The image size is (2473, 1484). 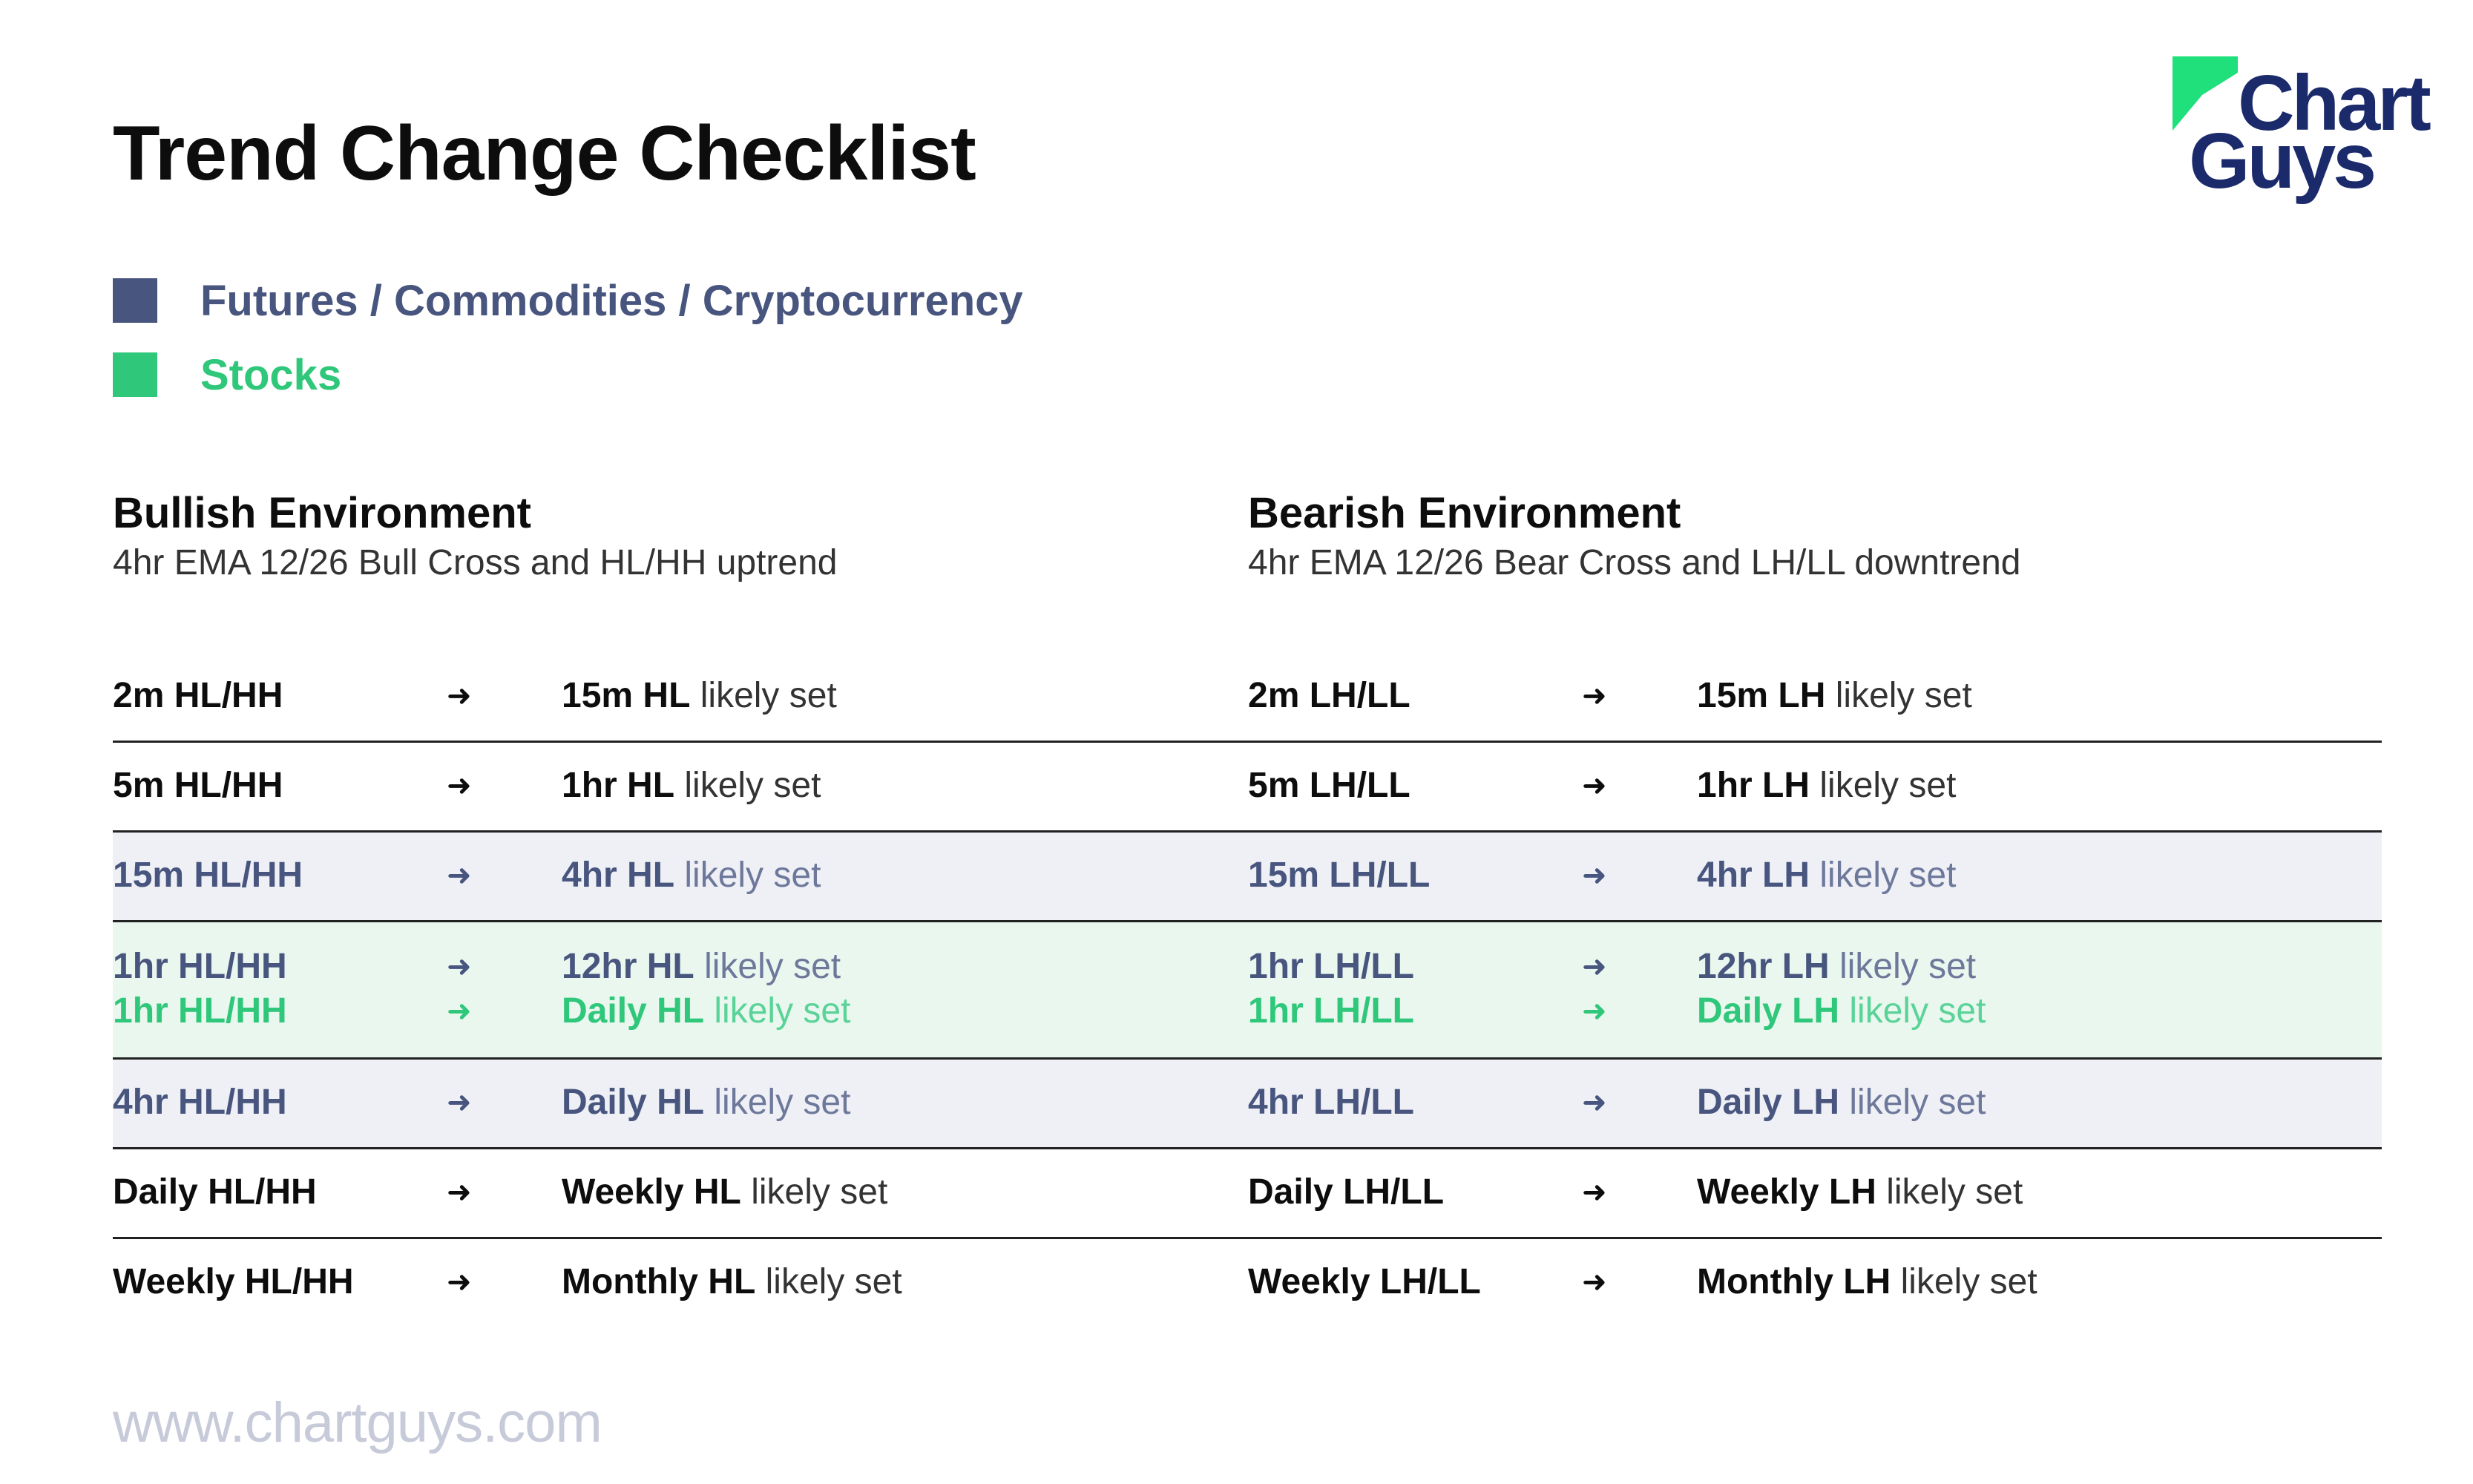 I want to click on bull-to-cell: 1hr HL likely set, so click(x=691, y=786).